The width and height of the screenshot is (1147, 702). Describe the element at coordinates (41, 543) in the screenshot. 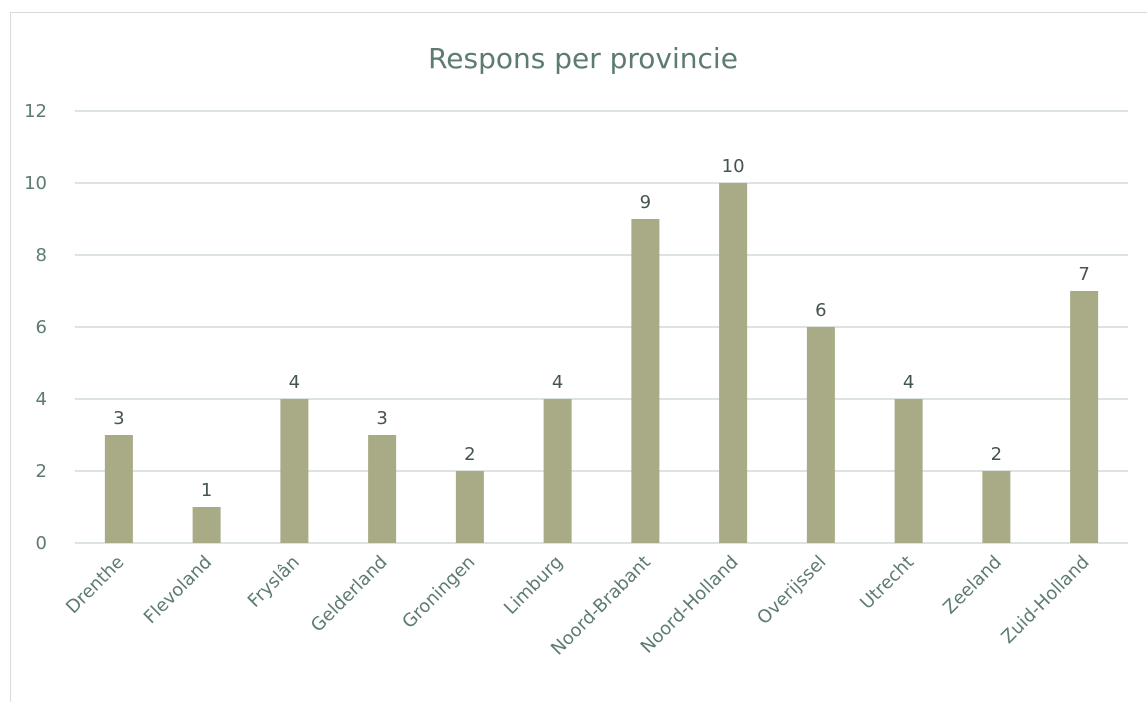

I see `y-tick-label: 0` at that location.